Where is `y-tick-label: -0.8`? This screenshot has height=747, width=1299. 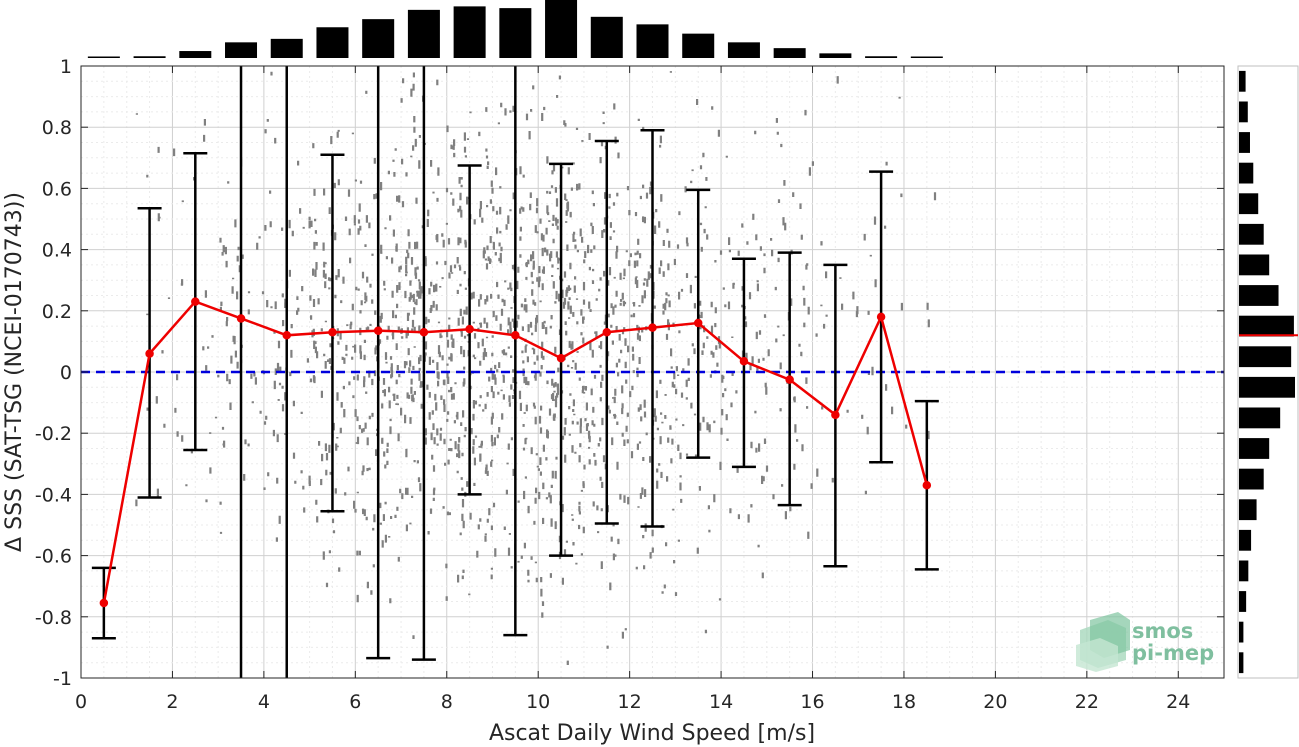 y-tick-label: -0.8 is located at coordinates (53, 618).